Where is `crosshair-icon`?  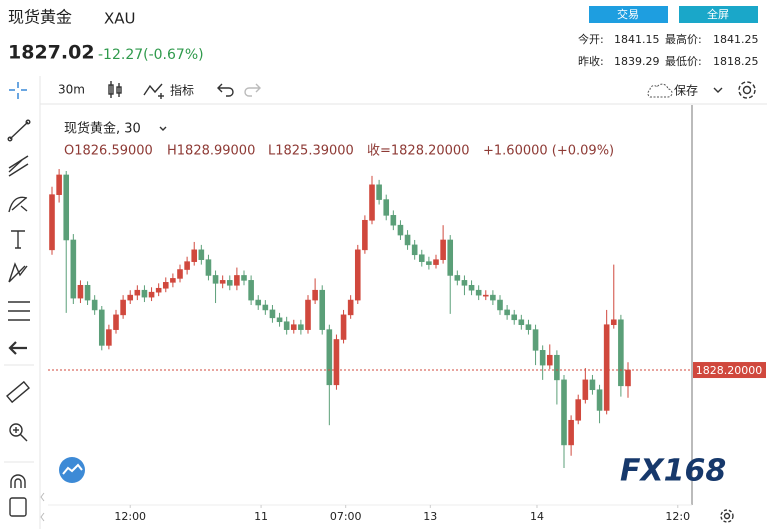
crosshair-icon is located at coordinates (18, 90).